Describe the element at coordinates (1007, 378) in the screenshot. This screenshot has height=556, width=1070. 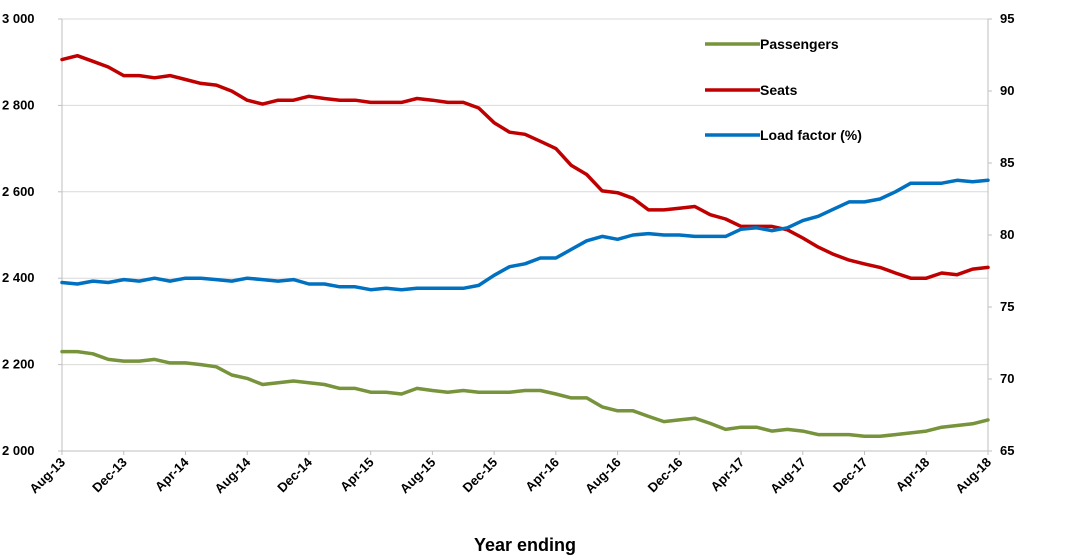
I see `y-right-tick-label: 70` at that location.